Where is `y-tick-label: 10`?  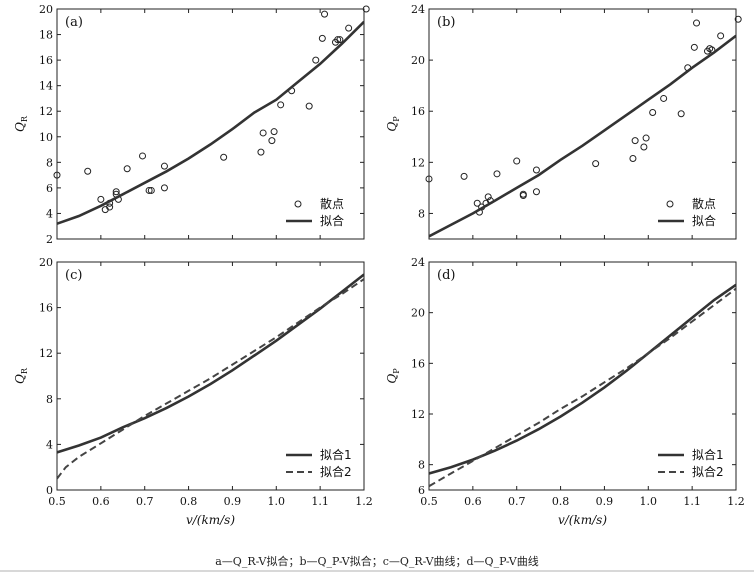
y-tick-label: 10 is located at coordinates (46, 137).